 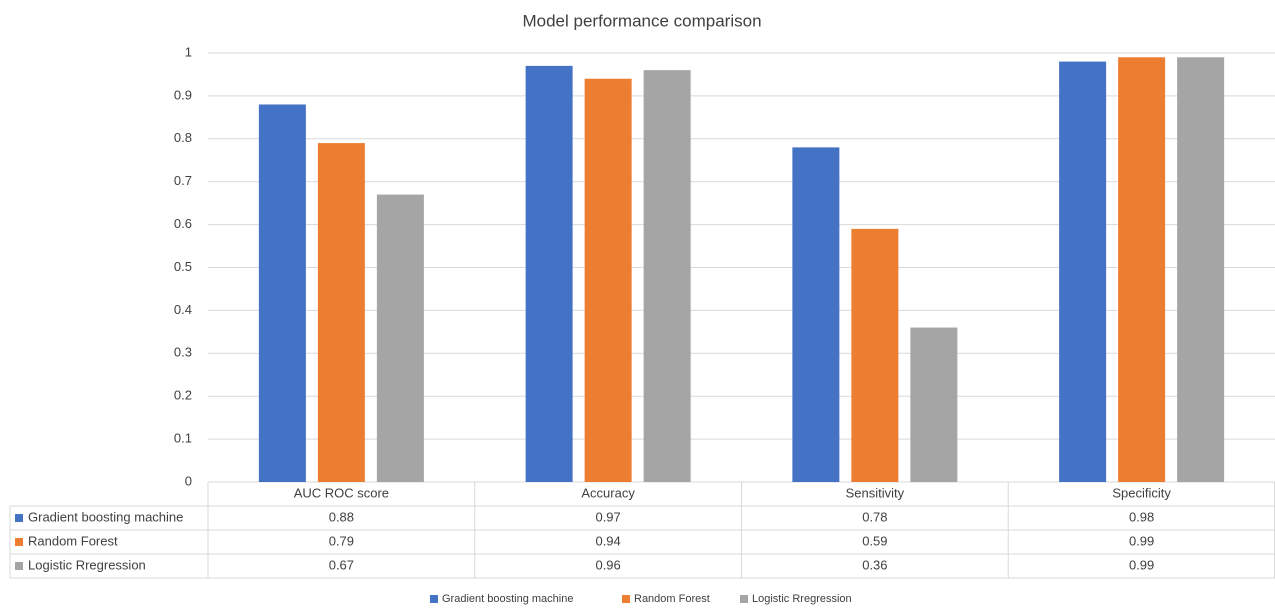 What do you see at coordinates (874, 564) in the screenshot?
I see `table-cell: 0.36` at bounding box center [874, 564].